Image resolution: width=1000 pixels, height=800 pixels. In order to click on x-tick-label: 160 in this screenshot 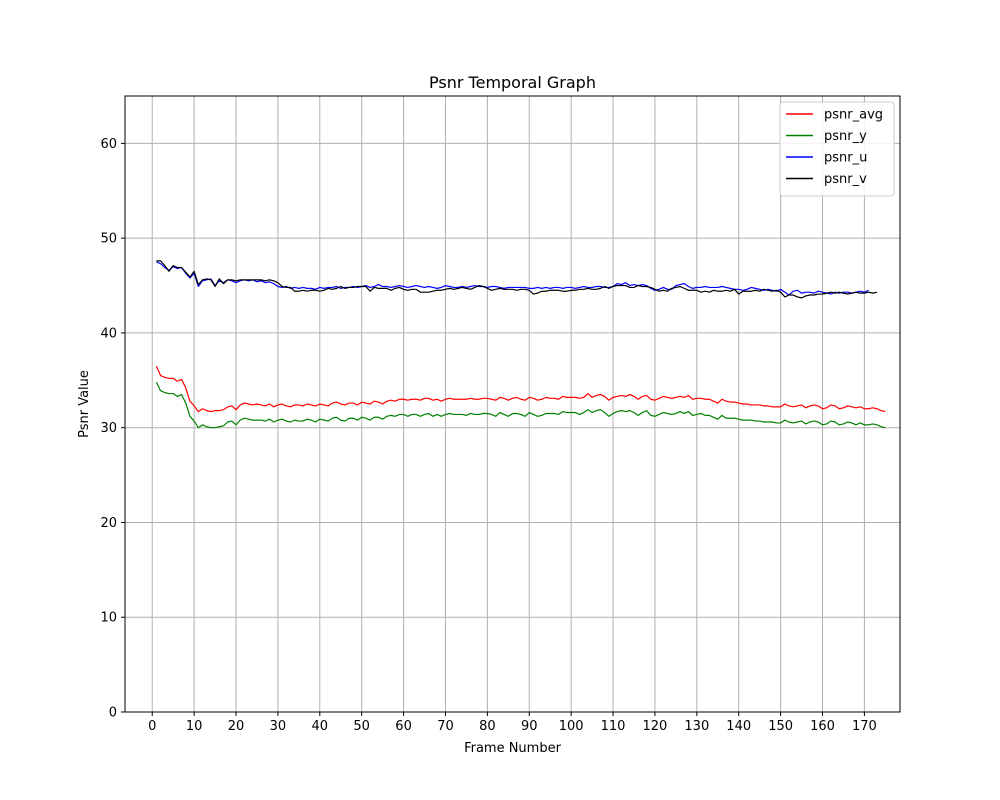, I will do `click(822, 726)`.